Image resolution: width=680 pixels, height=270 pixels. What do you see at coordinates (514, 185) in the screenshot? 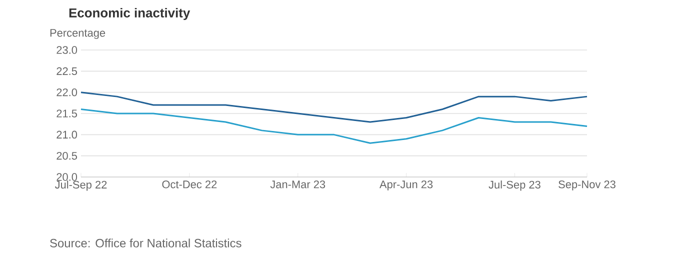
I see `x-tick-label: Jul-Sep 23` at bounding box center [514, 185].